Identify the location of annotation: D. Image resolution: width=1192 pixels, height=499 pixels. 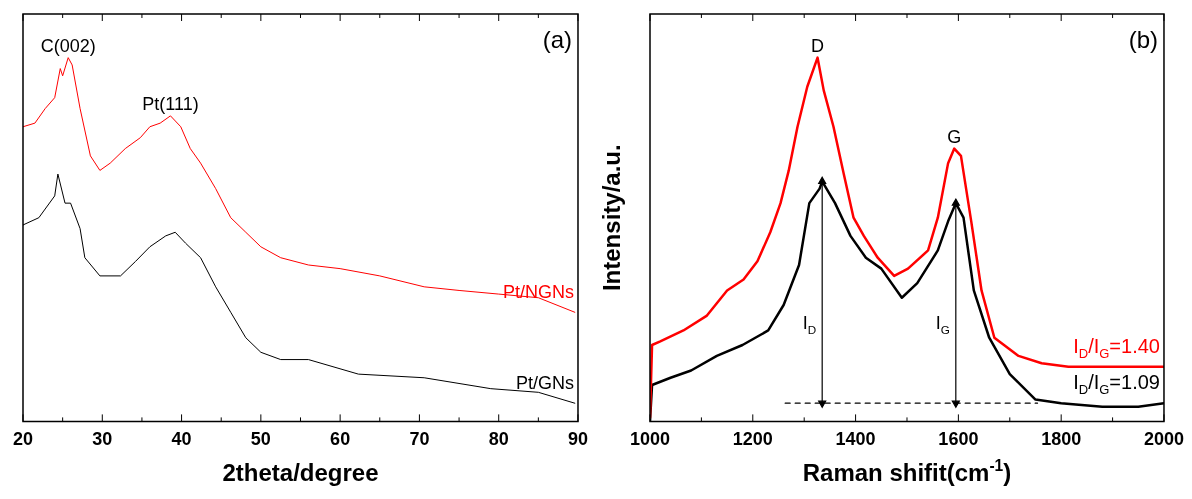
(818, 45).